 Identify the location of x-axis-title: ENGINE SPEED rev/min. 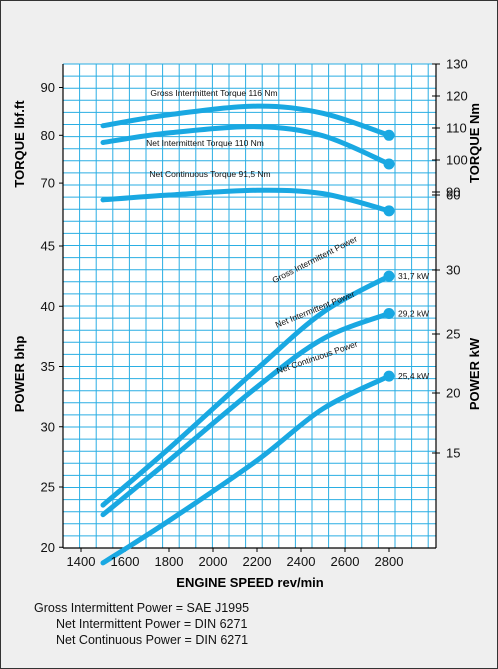
(249, 582).